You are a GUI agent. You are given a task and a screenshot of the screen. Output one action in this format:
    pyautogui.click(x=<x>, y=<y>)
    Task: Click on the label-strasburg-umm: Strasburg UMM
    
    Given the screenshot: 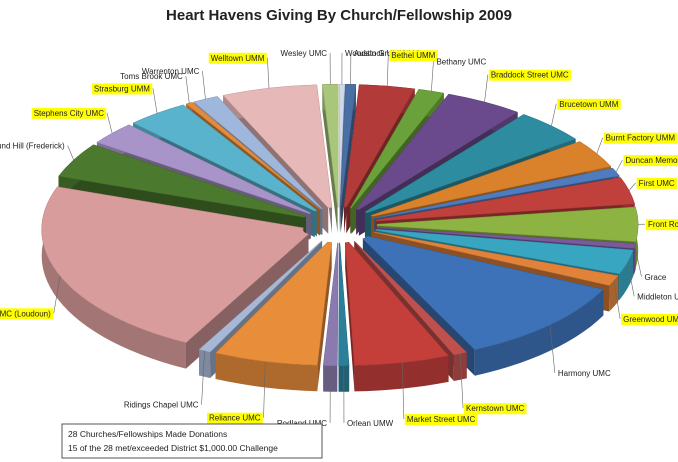 What is the action you would take?
    pyautogui.click(x=122, y=88)
    